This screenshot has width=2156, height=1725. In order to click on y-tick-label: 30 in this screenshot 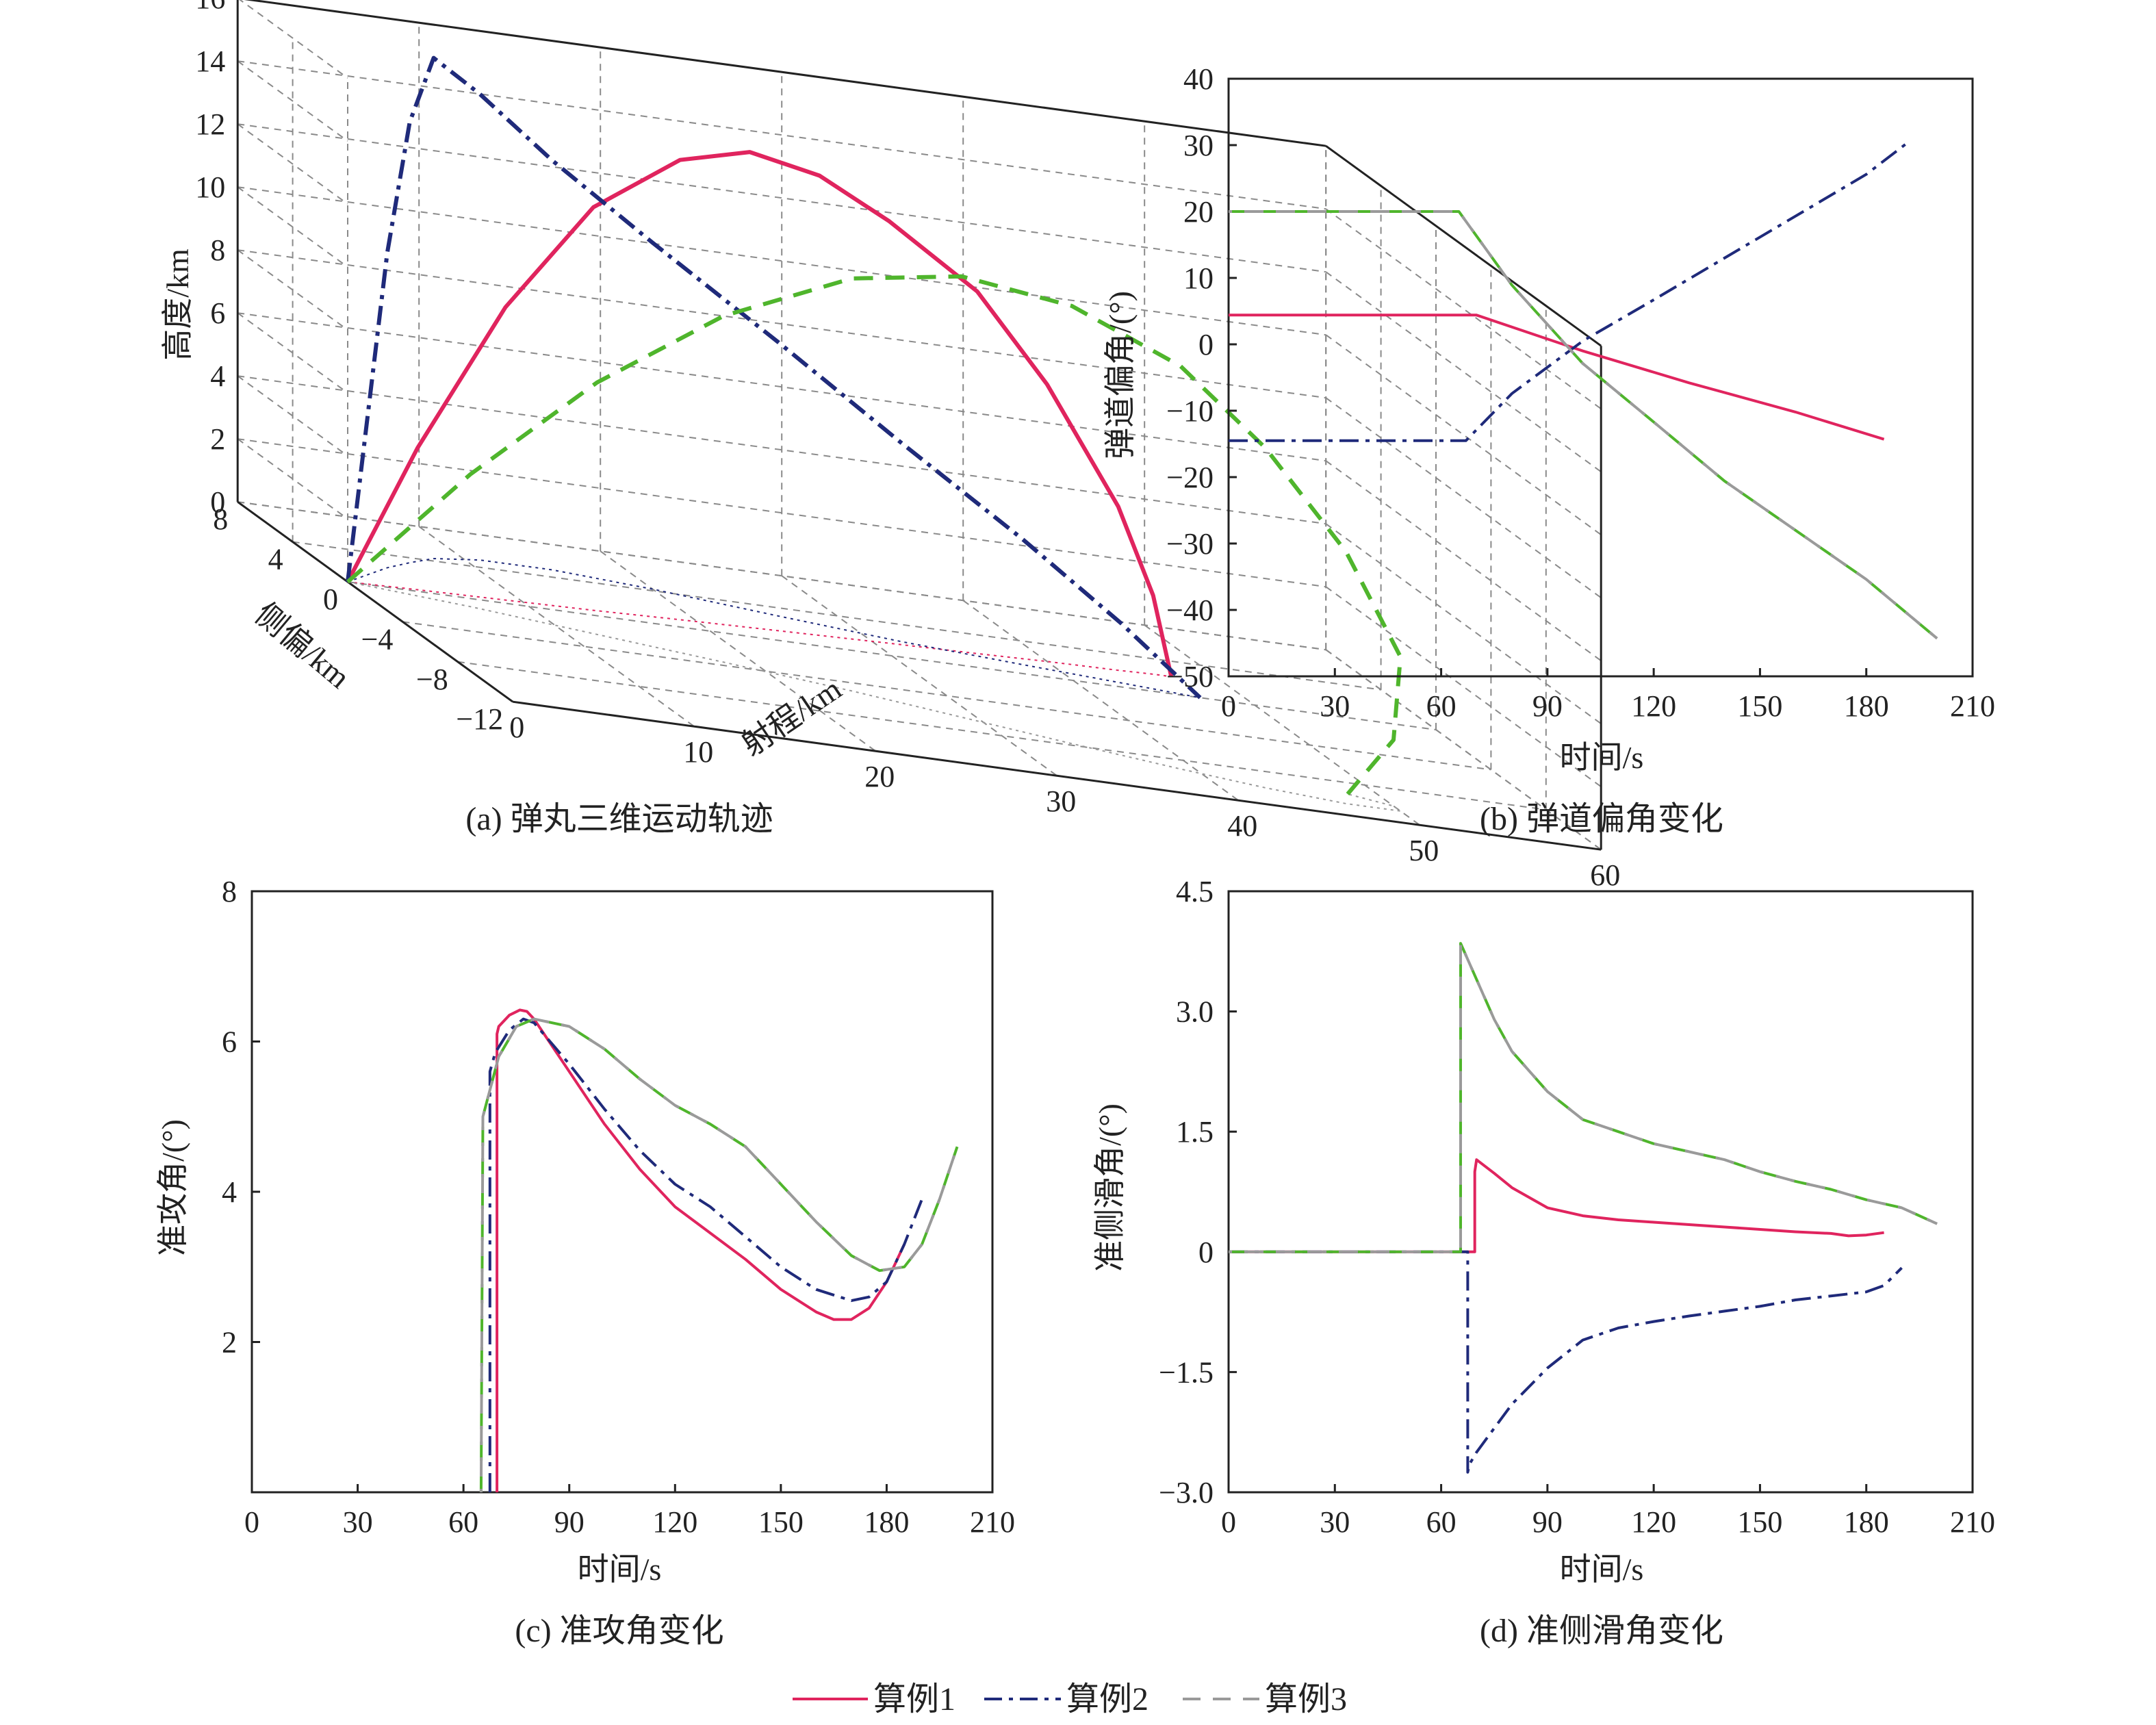, I will do `click(1198, 145)`.